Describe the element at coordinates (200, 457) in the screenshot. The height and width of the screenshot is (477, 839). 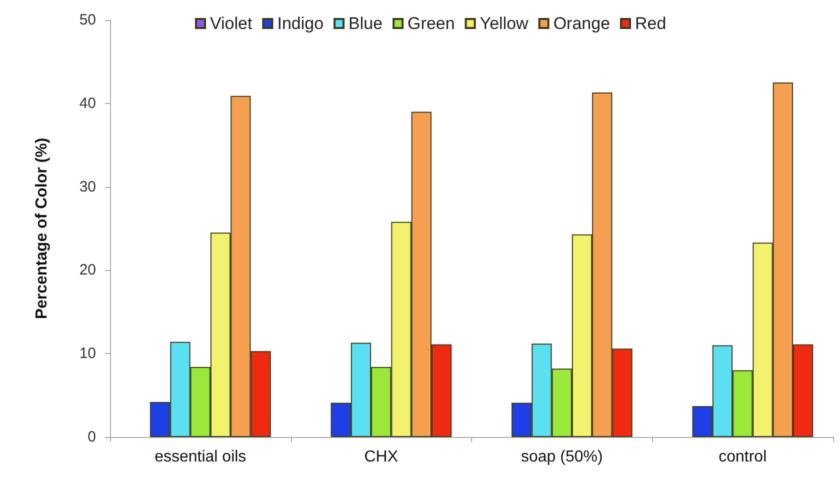
I see `x-tick-label: essential oils` at that location.